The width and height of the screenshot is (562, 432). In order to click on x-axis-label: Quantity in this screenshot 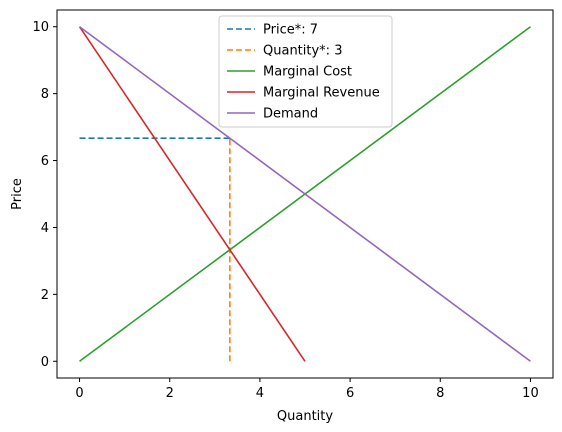, I will do `click(305, 416)`.